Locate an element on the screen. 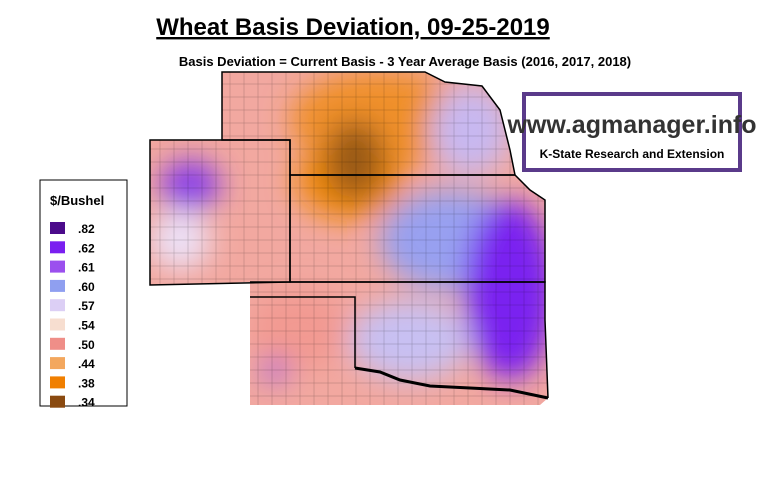  logo-org: K-State Research and Extension is located at coordinates (632, 154).